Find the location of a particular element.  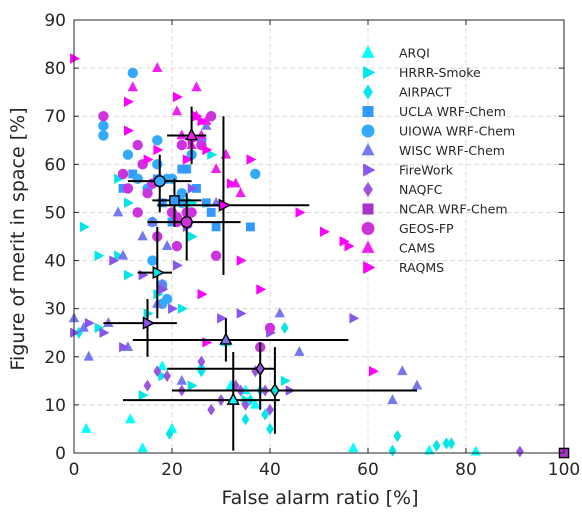

legend-marker-arqi is located at coordinates (368, 51).